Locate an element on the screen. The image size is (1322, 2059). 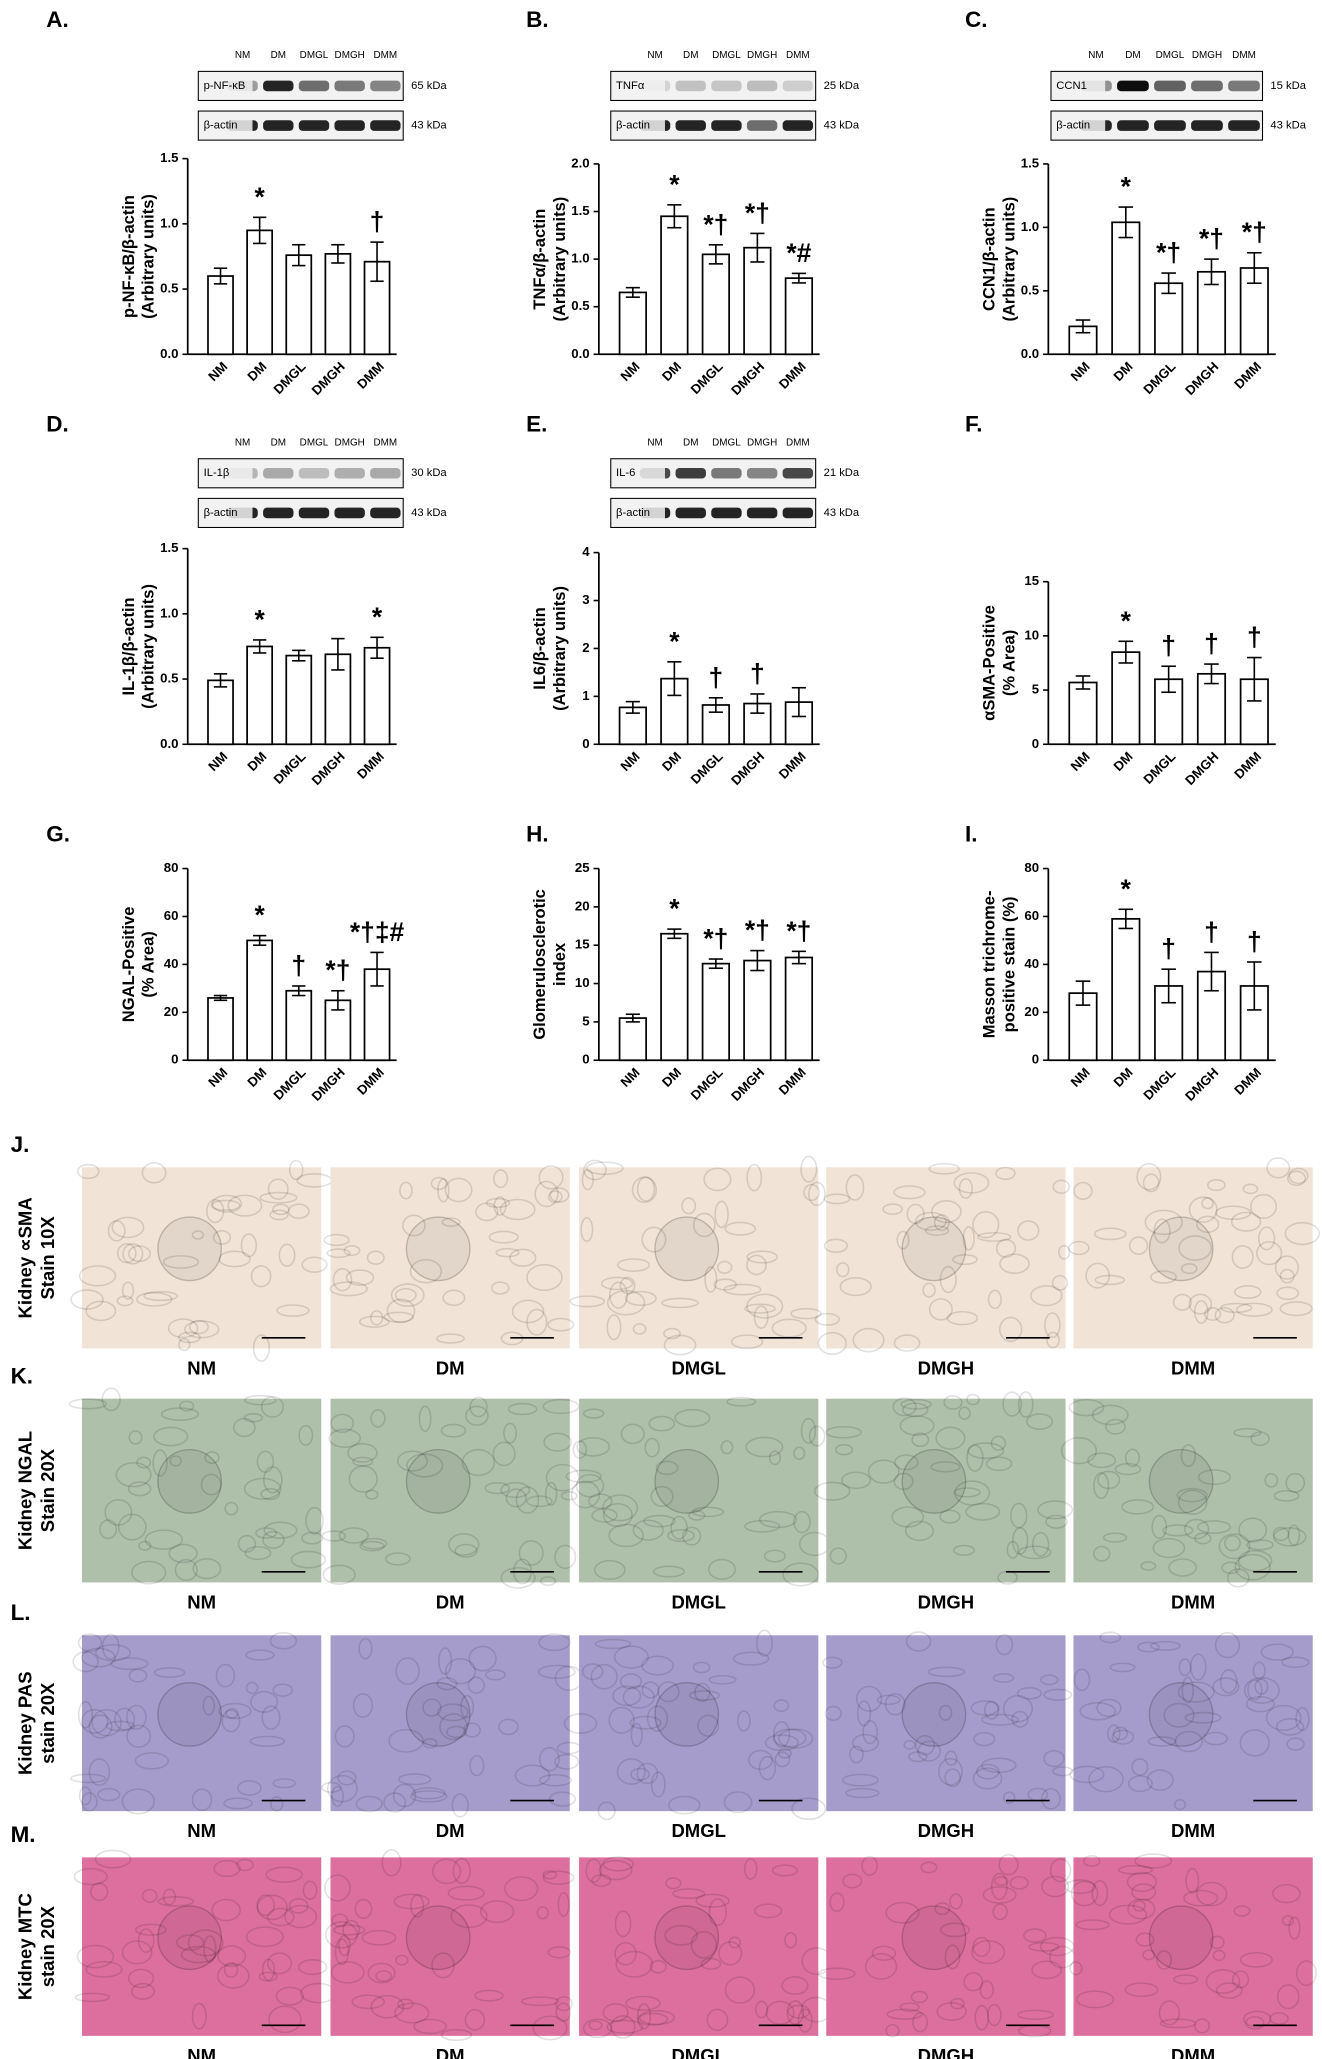
significance-mark: *†‡# is located at coordinates (377, 932).